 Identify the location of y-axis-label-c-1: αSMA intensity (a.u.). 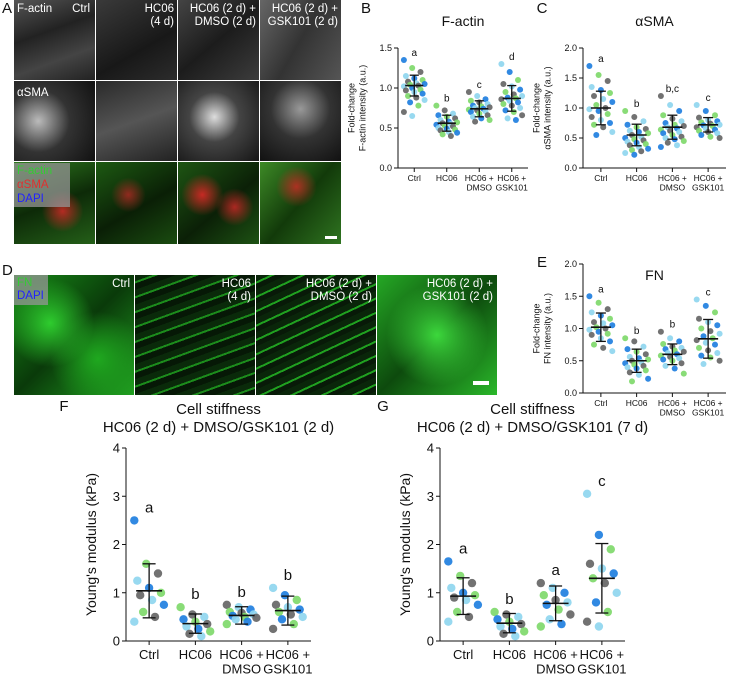
(548, 107).